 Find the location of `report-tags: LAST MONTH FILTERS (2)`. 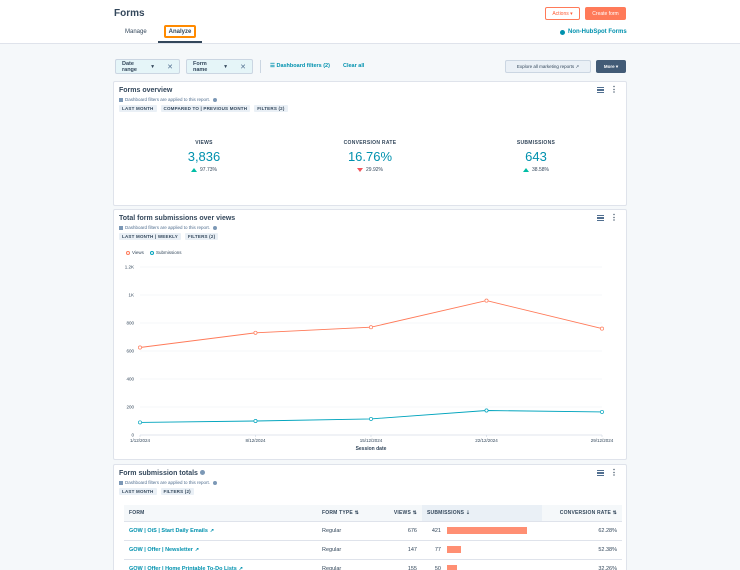

report-tags: LAST MONTH FILTERS (2) is located at coordinates (156, 491).